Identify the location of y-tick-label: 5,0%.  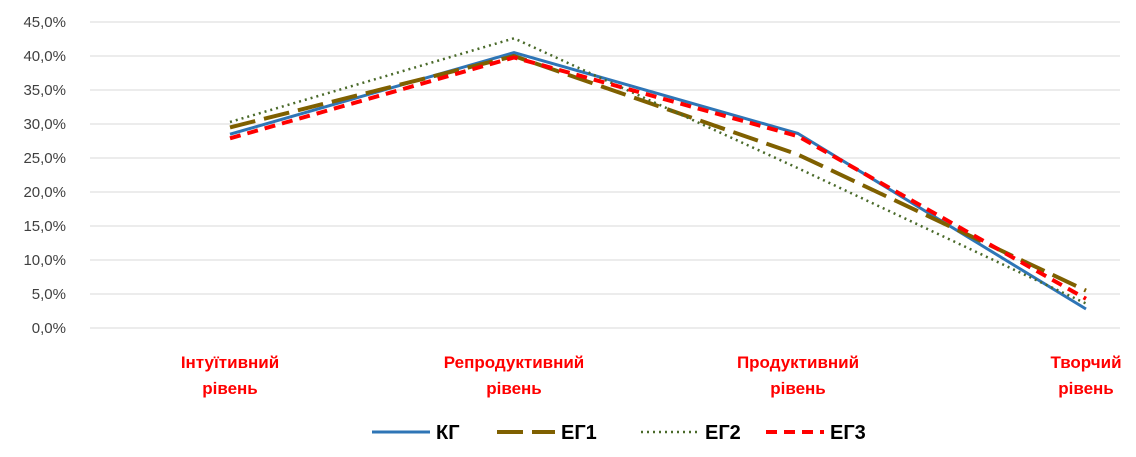
(49, 294).